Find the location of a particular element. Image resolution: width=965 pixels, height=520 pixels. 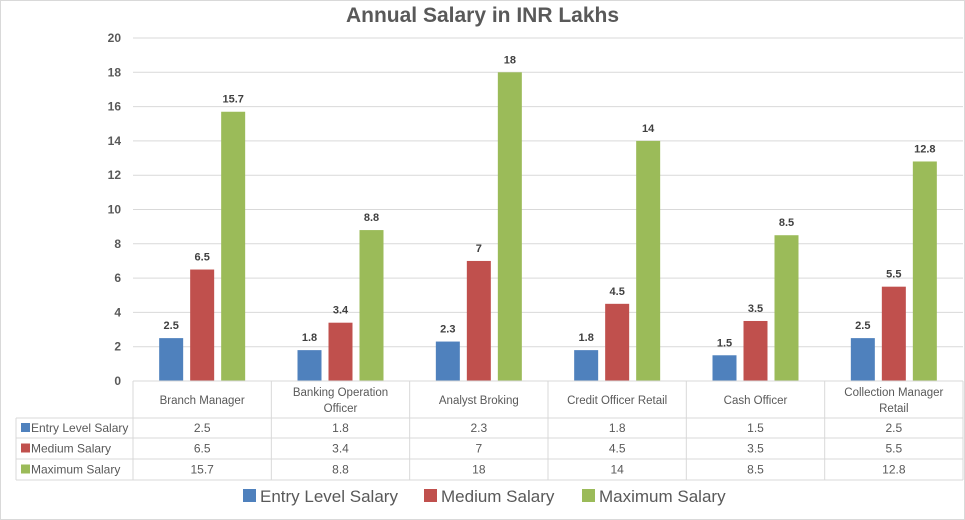

data-label: 4.5 is located at coordinates (617, 292).